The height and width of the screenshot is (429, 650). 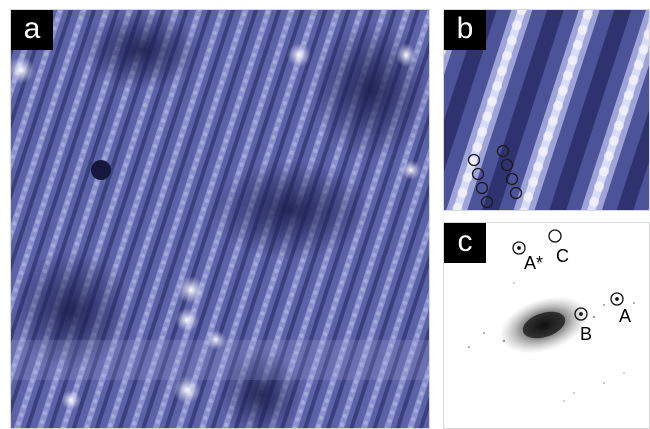 What do you see at coordinates (562, 256) in the screenshot?
I see `spot-label-c: C` at bounding box center [562, 256].